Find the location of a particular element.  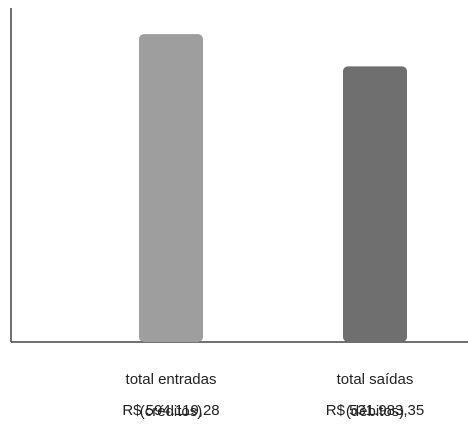

category-label-entradas-line2: (créditos) is located at coordinates (171, 411).